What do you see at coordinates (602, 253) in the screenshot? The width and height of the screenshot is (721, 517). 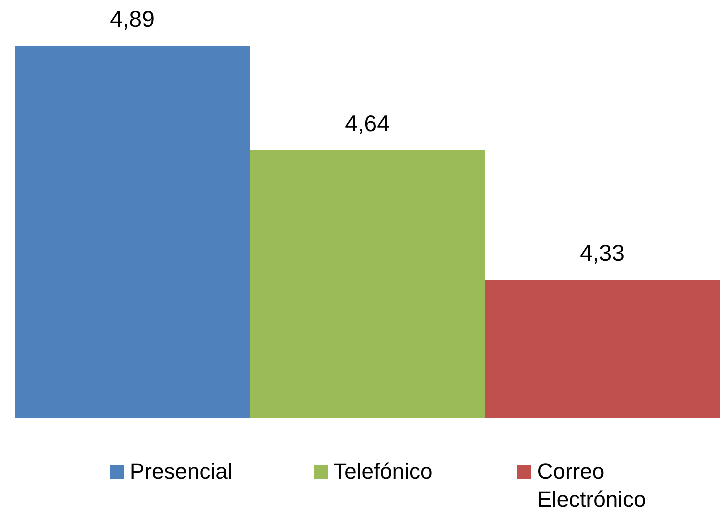 I see `data-label: 4,33` at bounding box center [602, 253].